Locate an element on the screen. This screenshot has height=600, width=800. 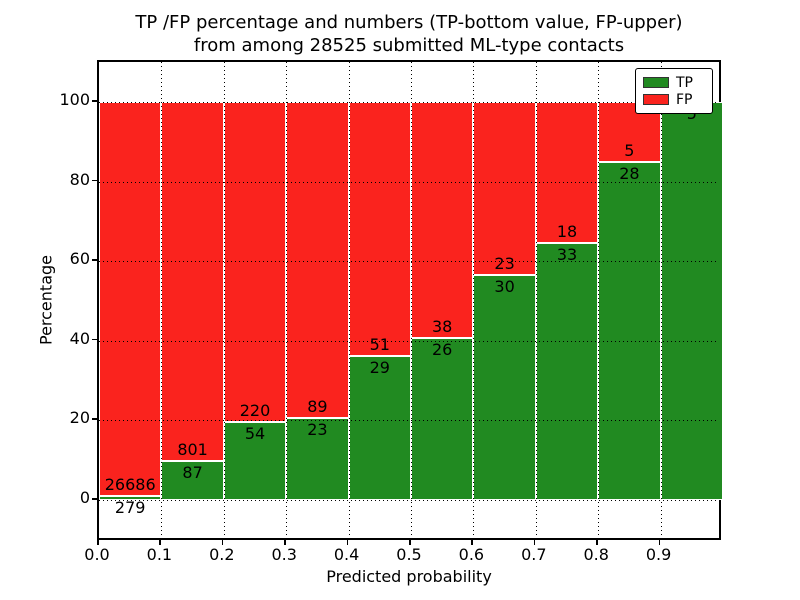
fp-count-label: 51 is located at coordinates (379, 344).